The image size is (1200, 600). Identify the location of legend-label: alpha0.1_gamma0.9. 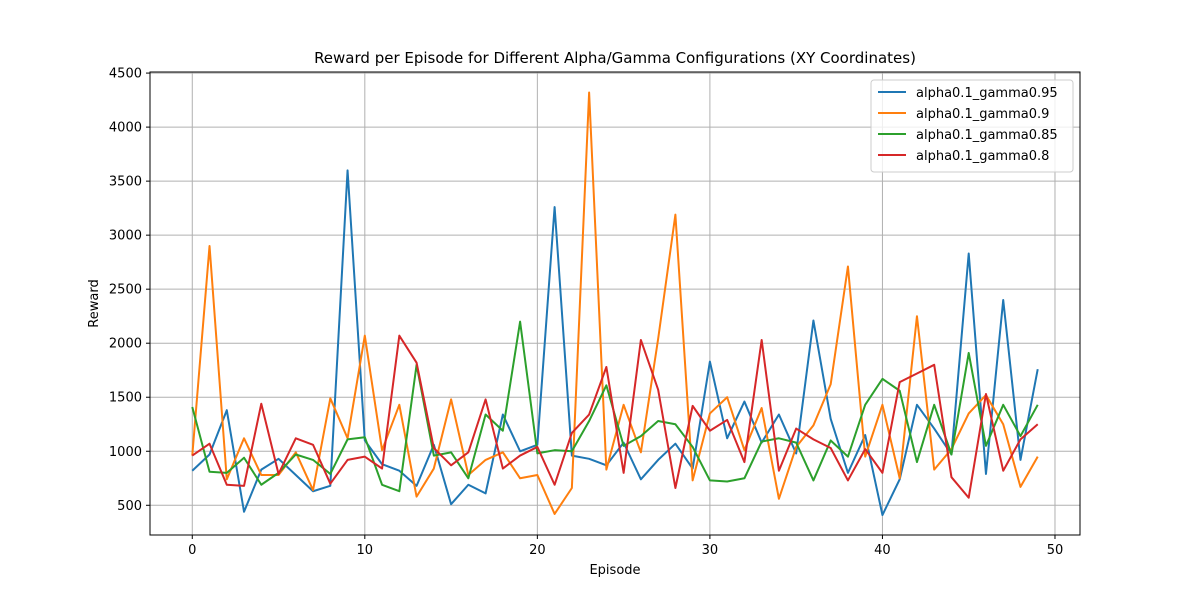
(982, 114).